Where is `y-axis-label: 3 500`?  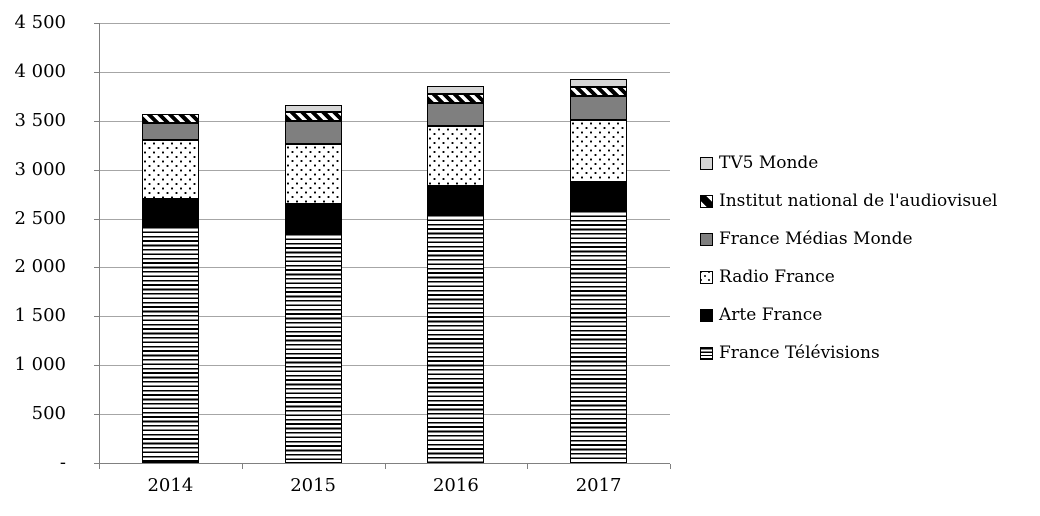
y-axis-label: 3 500 is located at coordinates (40, 120).